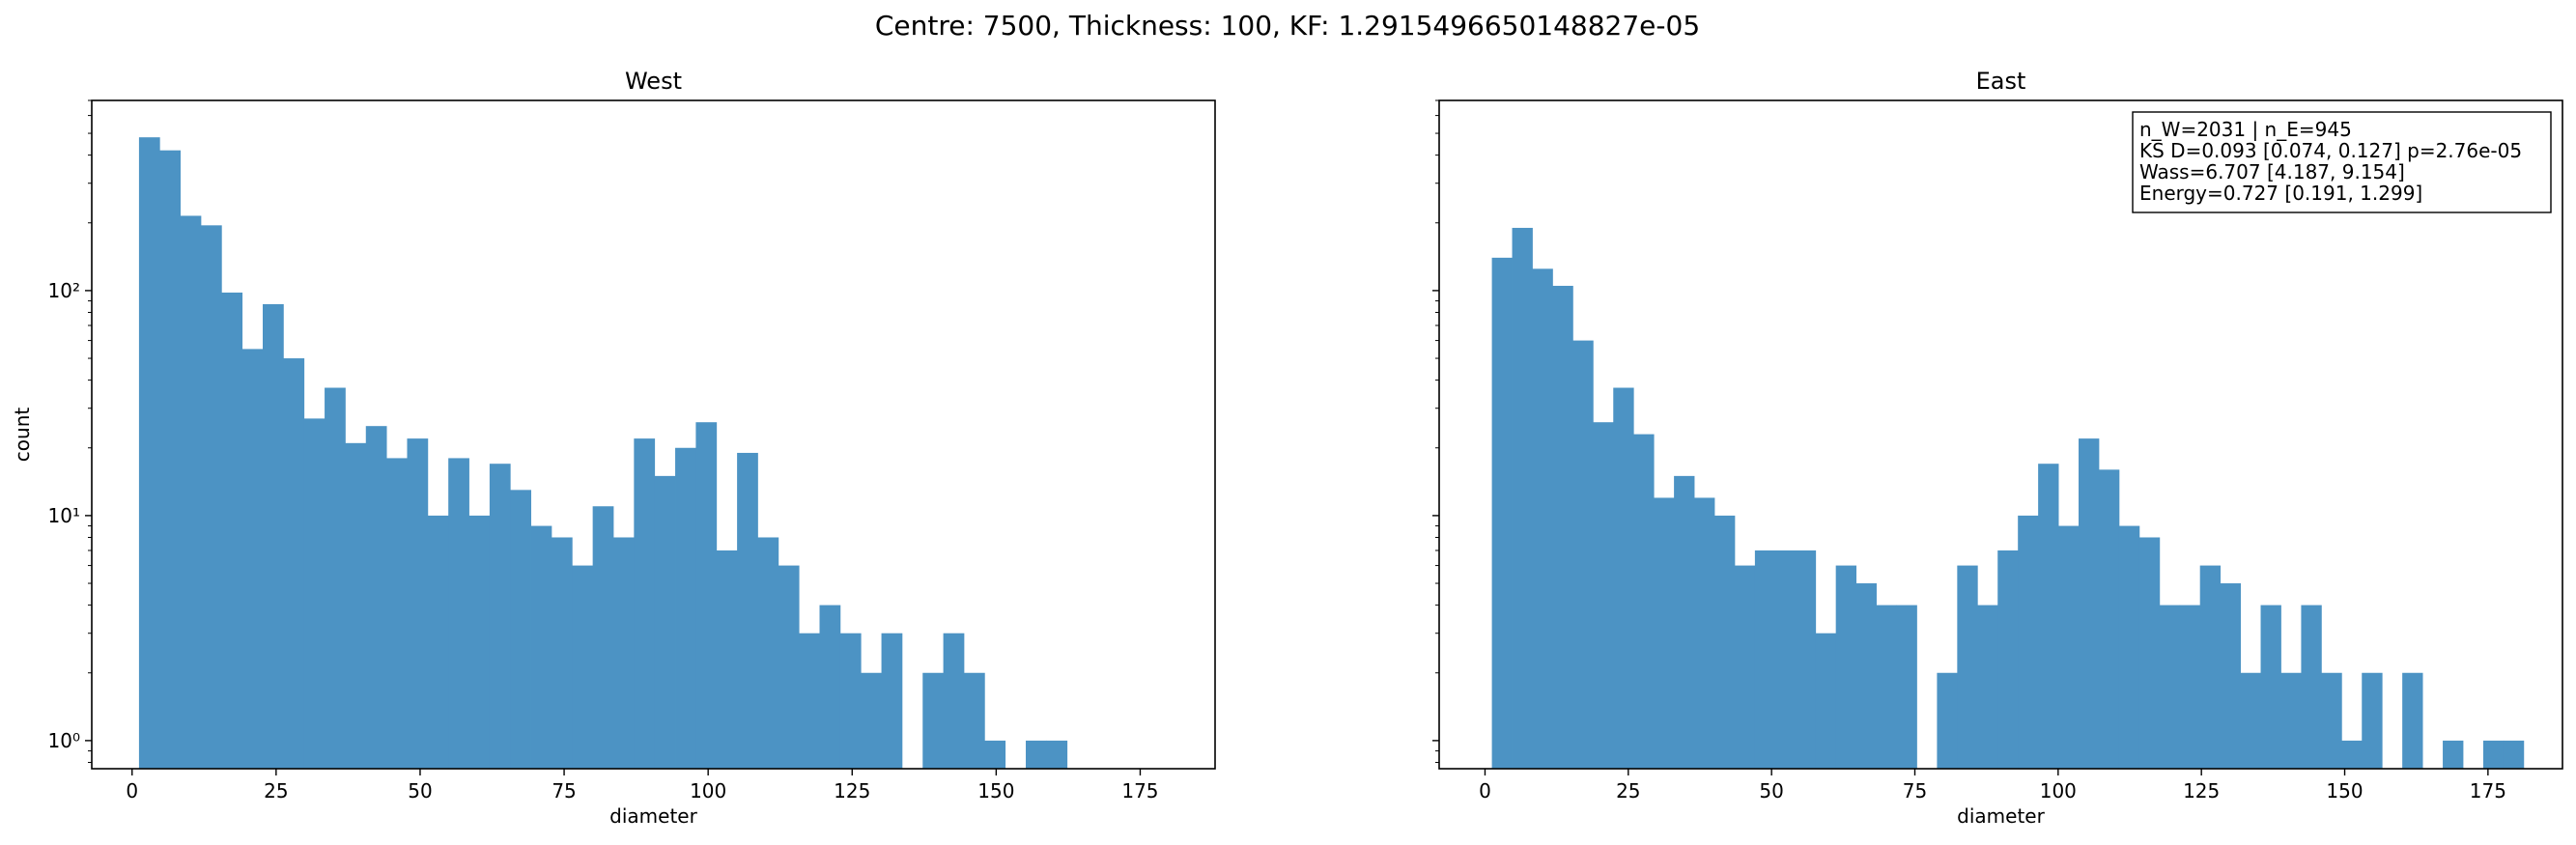 This screenshot has width=2576, height=845. What do you see at coordinates (2245, 129) in the screenshot?
I see `stats-line: n_W=2031 | n_E=945` at bounding box center [2245, 129].